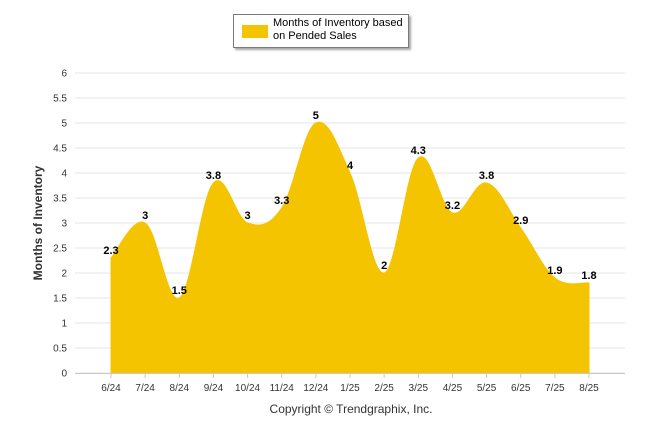  Describe the element at coordinates (452, 206) in the screenshot. I see `data-label: 3.2` at that location.